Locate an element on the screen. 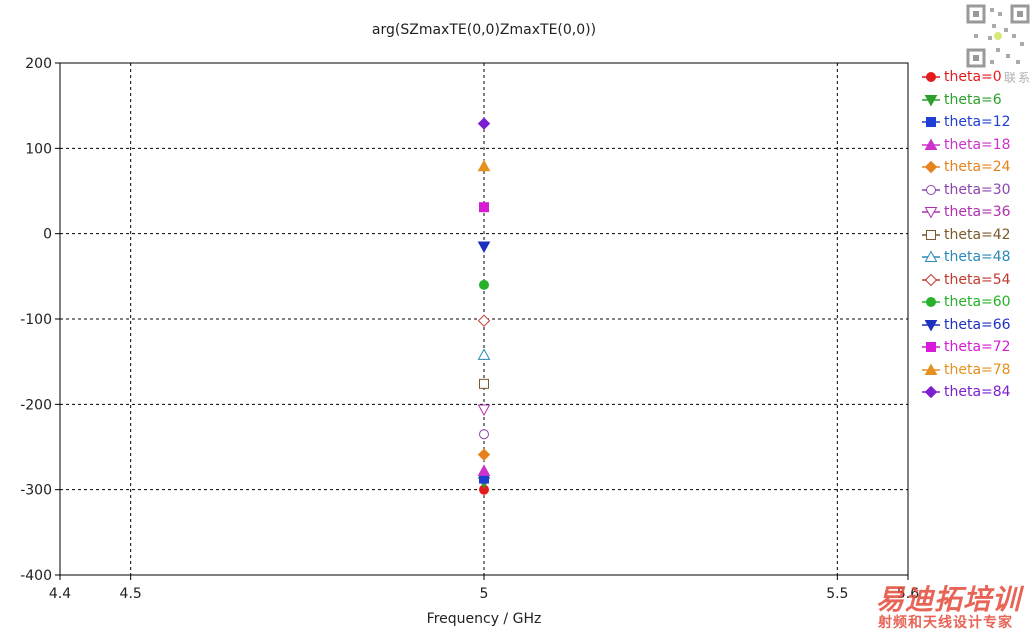  legend-label: theta=78 is located at coordinates (977, 369).